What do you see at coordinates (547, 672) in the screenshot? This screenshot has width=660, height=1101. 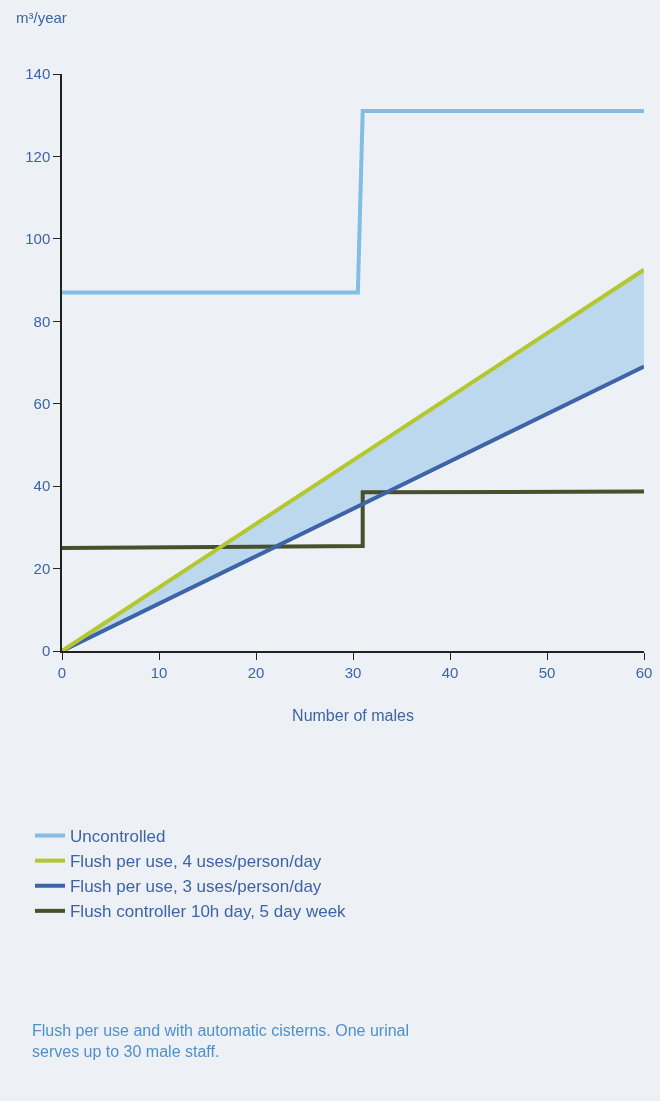 I see `x-tick-label: 50` at bounding box center [547, 672].